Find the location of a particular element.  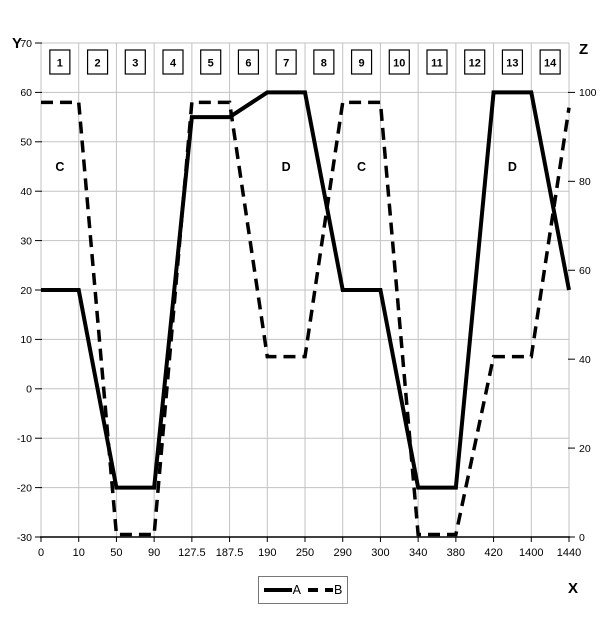

legend-solid-line-sample is located at coordinates (277, 590).